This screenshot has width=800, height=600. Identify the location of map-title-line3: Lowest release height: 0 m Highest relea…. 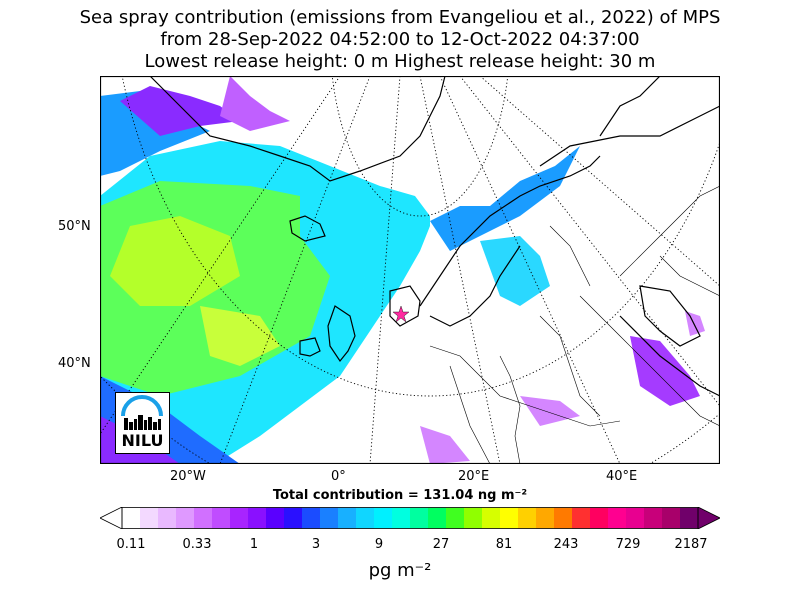
(400, 61).